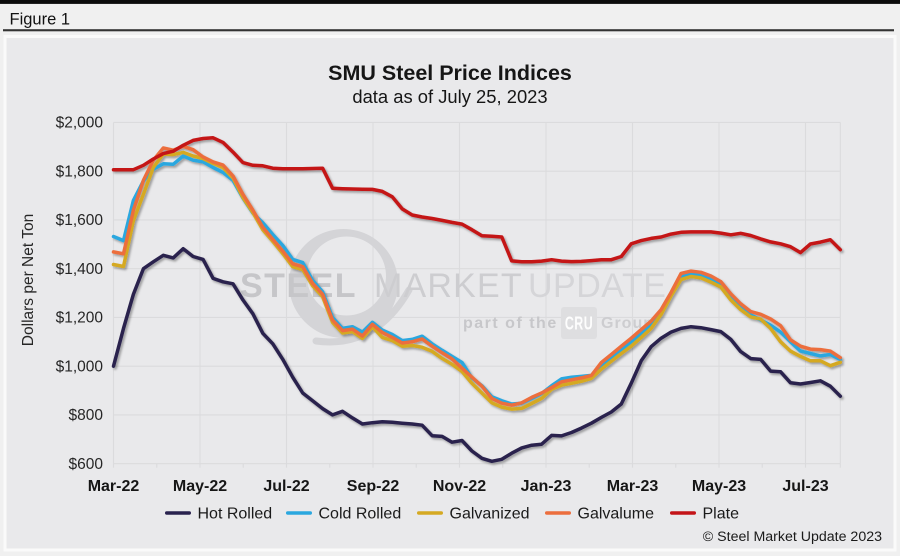 This screenshot has height=556, width=900. I want to click on svg-text: Figure 1, so click(40, 20).